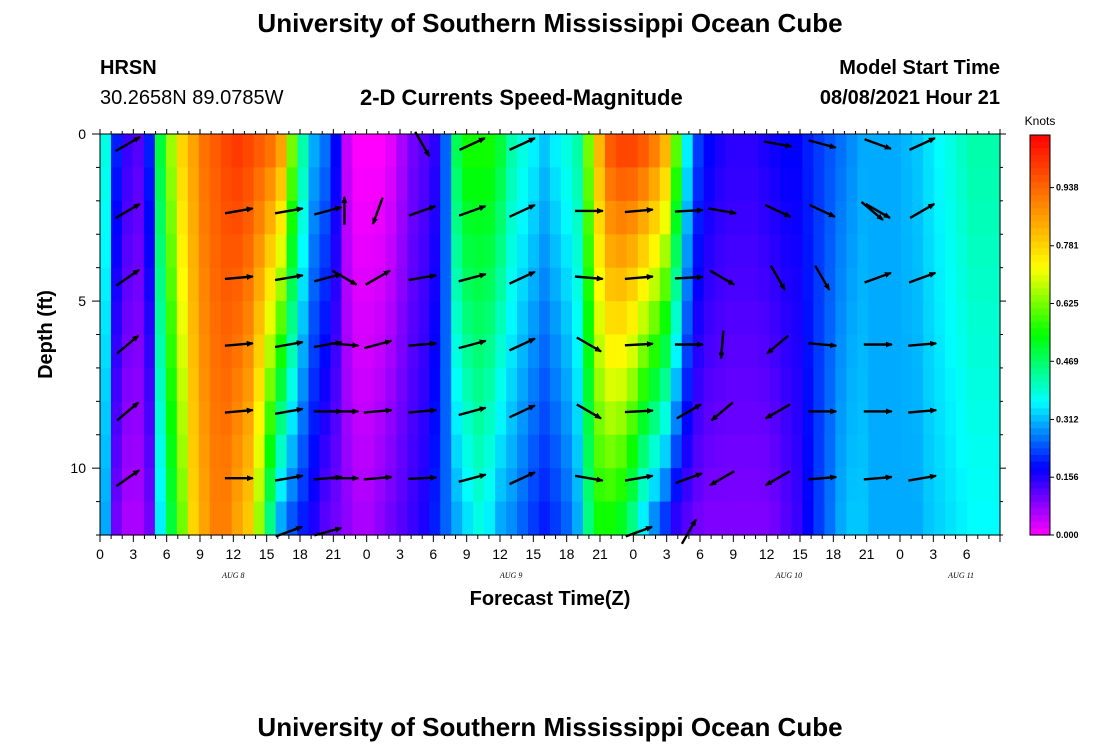 This screenshot has width=1100, height=750. Describe the element at coordinates (521, 97) in the screenshot. I see `plot-title: 2-D Currents Speed-Magnitude` at that location.